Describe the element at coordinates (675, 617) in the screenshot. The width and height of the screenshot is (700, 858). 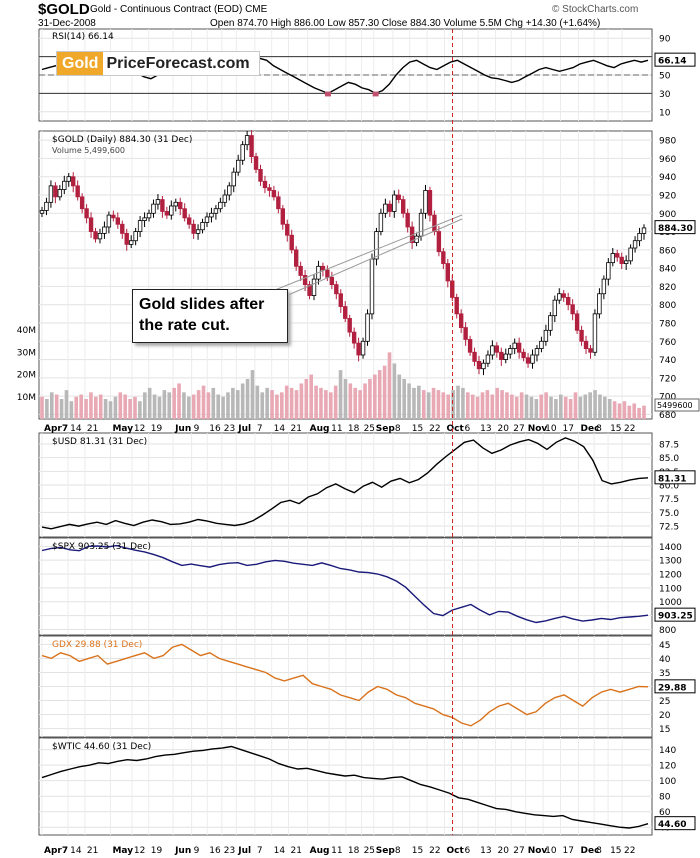
I see `last-value-label: 903.25` at that location.